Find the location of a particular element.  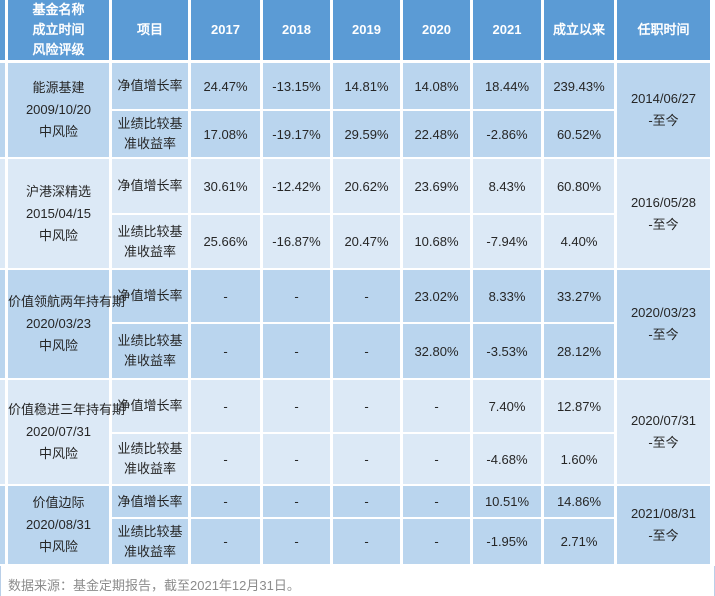

fund-name-cell: 价值边际 2020/08/31 中风险 is located at coordinates (60, 526).